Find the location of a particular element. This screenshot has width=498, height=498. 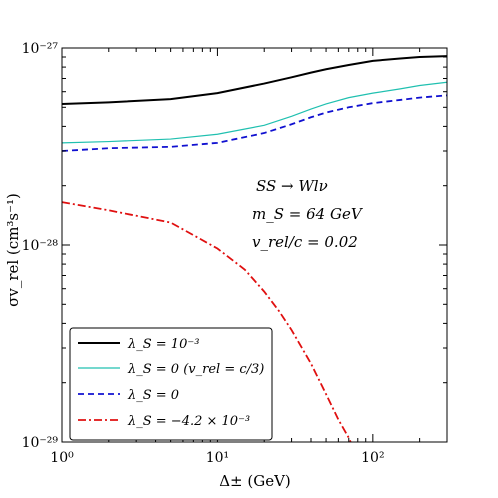

legend-box is located at coordinates (171, 384).